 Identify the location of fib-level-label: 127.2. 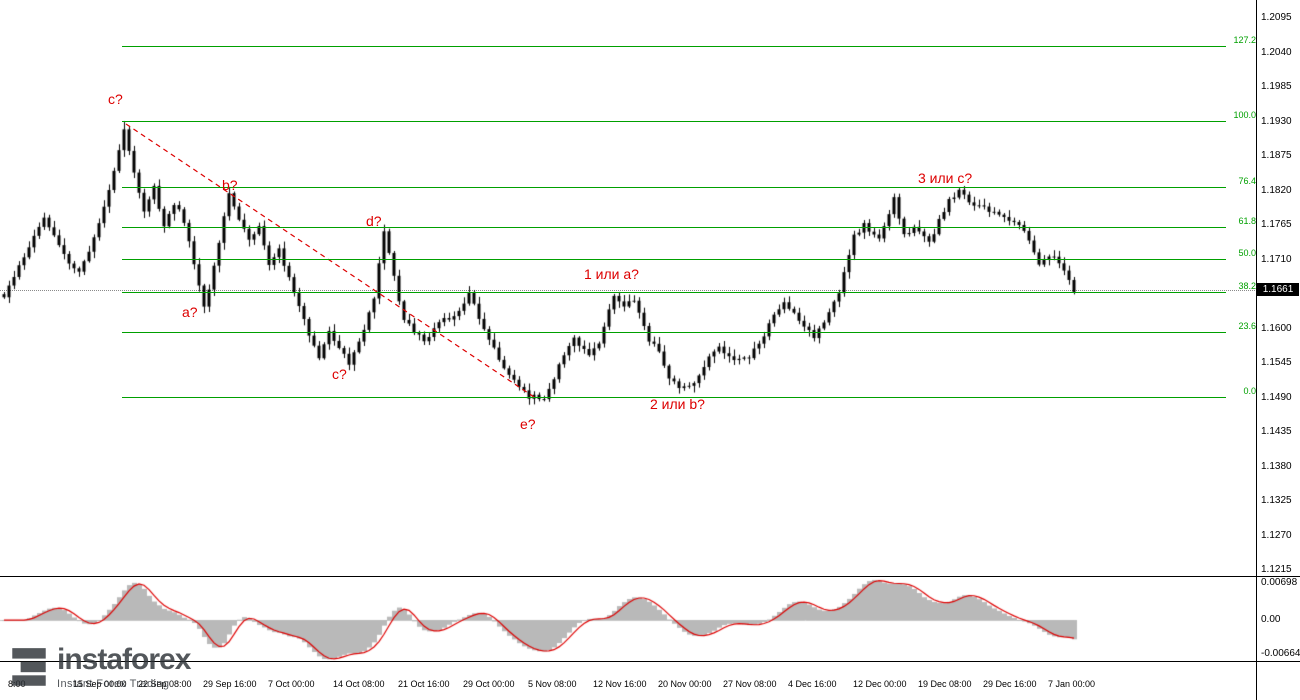
(1244, 40).